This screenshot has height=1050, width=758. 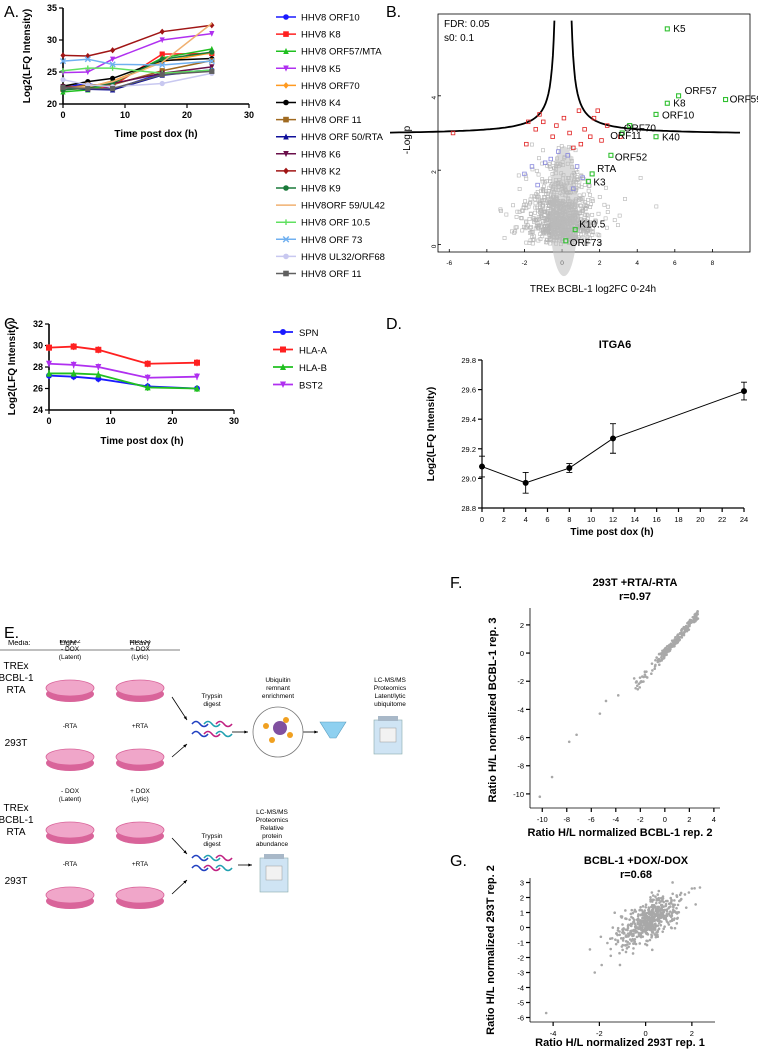 What do you see at coordinates (123, 380) in the screenshot?
I see `series-HLA-B` at bounding box center [123, 380].